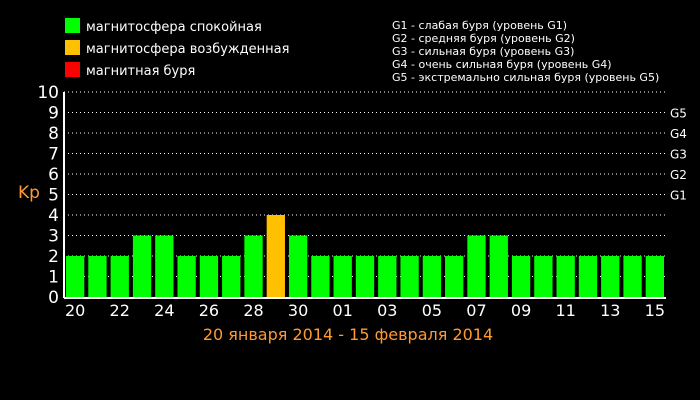 The height and width of the screenshot is (400, 700). I want to click on g-tick-labels: G1 G2 G3 G4 G5, so click(678, 155).